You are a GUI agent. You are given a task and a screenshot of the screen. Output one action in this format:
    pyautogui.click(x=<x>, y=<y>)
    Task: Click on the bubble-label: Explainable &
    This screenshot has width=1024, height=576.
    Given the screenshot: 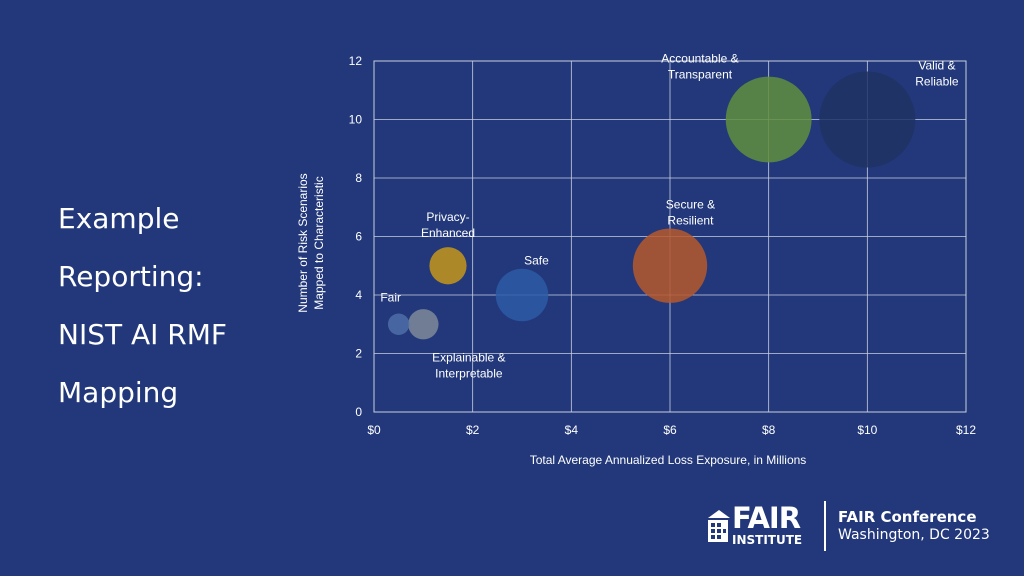 What is the action you would take?
    pyautogui.click(x=468, y=357)
    